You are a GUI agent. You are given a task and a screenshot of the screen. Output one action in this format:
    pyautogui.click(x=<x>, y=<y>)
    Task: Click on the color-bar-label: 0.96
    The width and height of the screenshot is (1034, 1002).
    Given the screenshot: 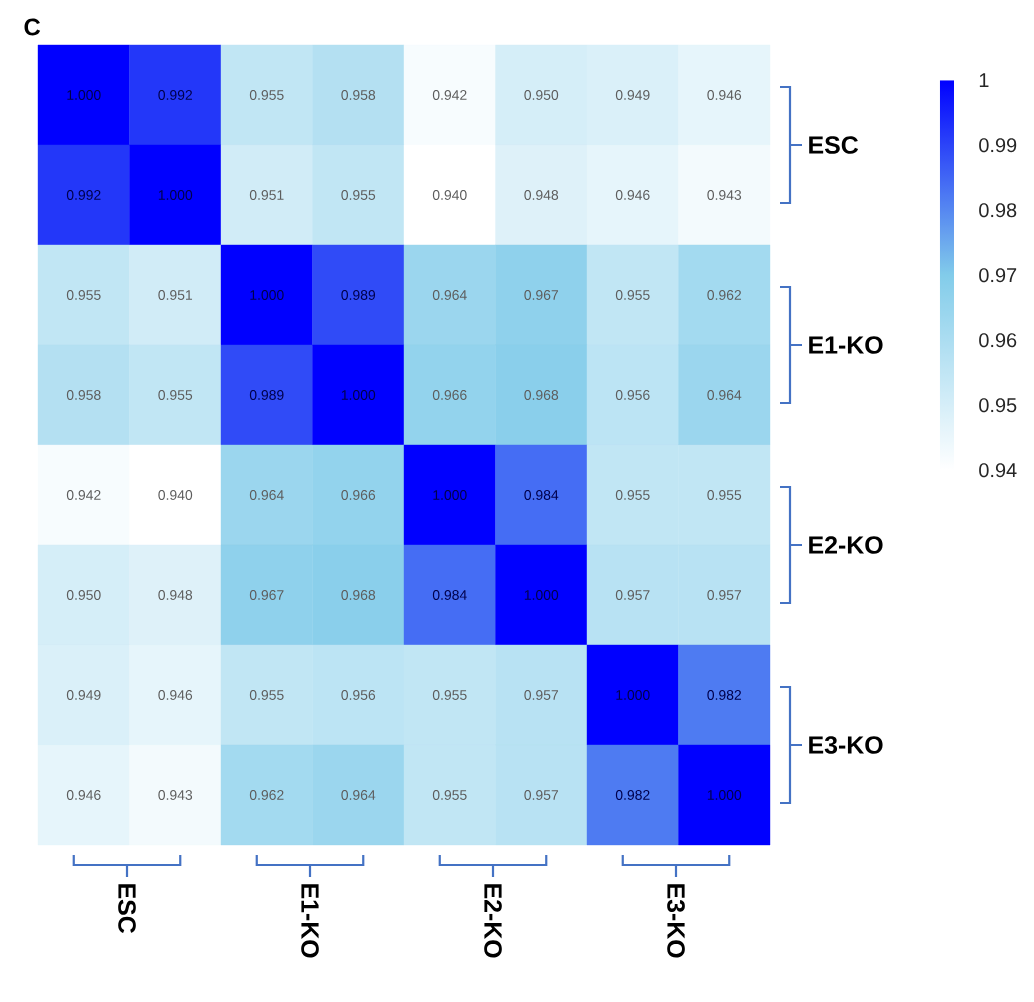 What is the action you would take?
    pyautogui.click(x=998, y=340)
    